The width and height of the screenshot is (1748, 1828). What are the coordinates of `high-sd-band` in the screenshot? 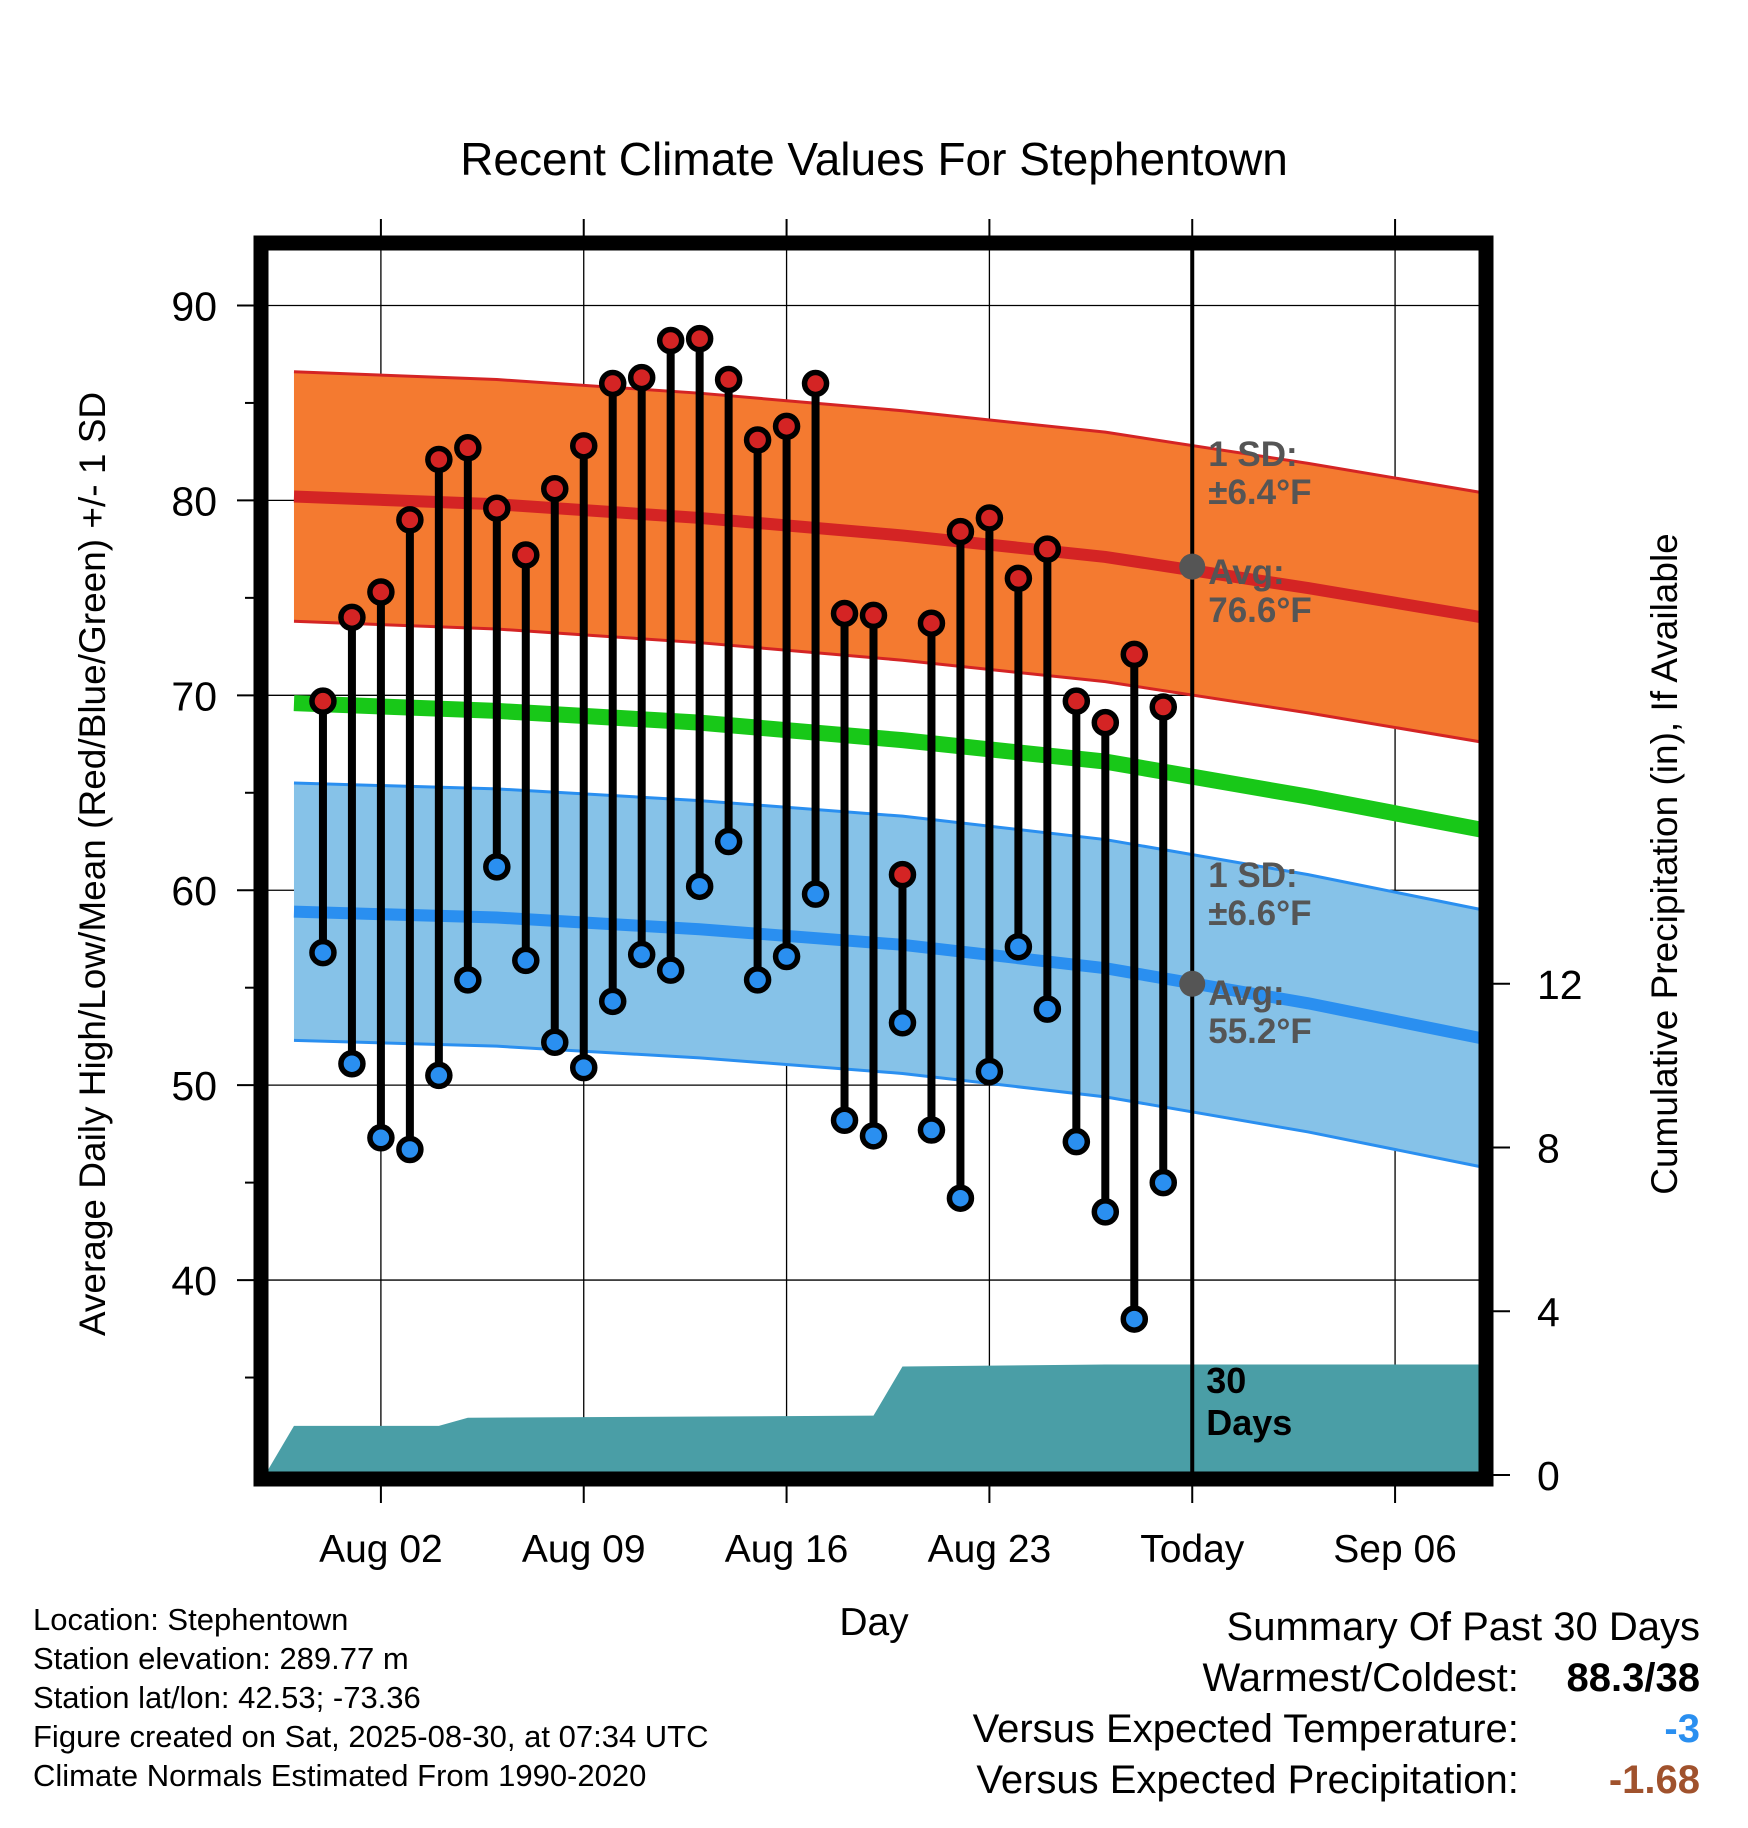 It's located at (887, 557).